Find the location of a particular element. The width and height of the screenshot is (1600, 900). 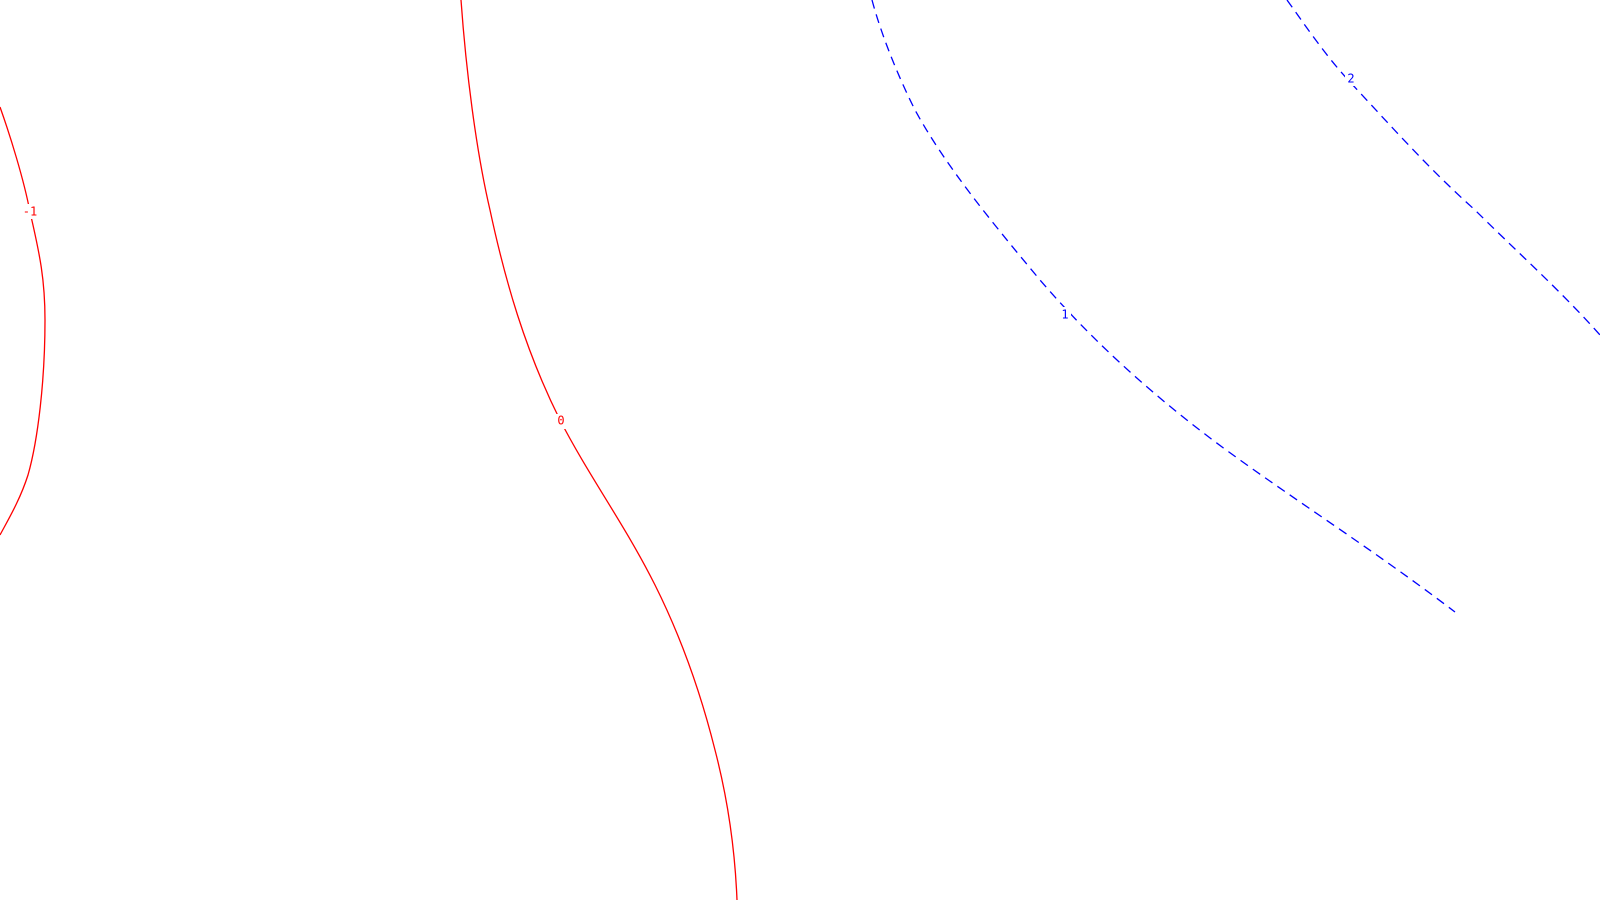

contour-level-2: 2 is located at coordinates (1443, 168).